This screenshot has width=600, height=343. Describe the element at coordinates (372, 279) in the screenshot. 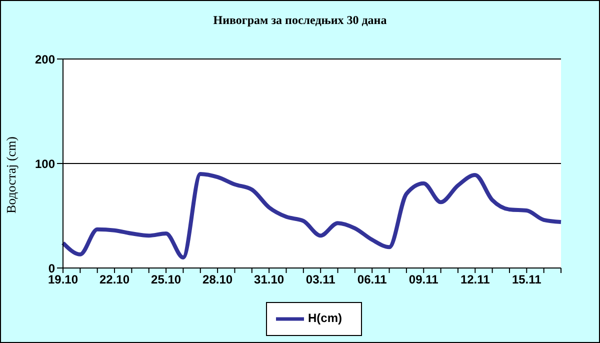

I see `x-tick-label: 06.11` at that location.